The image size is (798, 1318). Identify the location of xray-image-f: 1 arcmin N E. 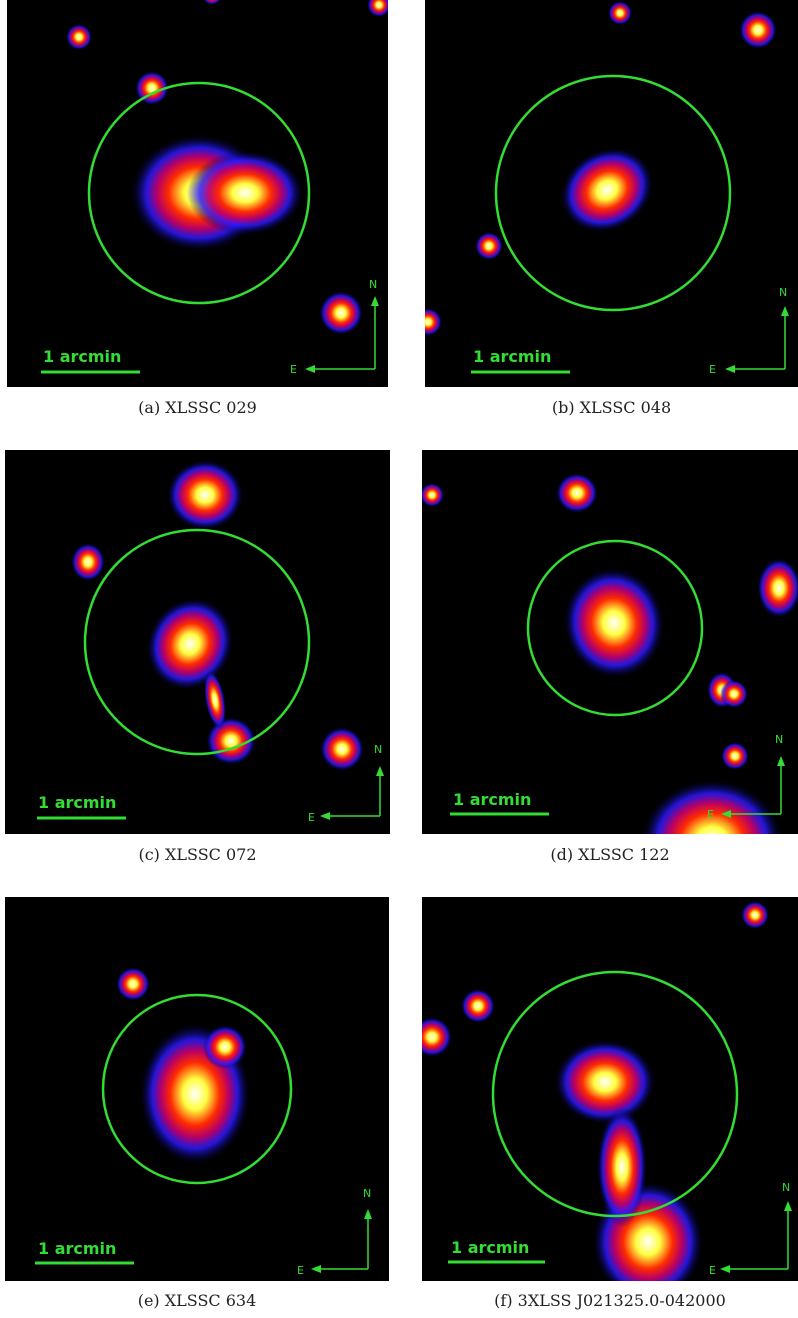
(610, 1089).